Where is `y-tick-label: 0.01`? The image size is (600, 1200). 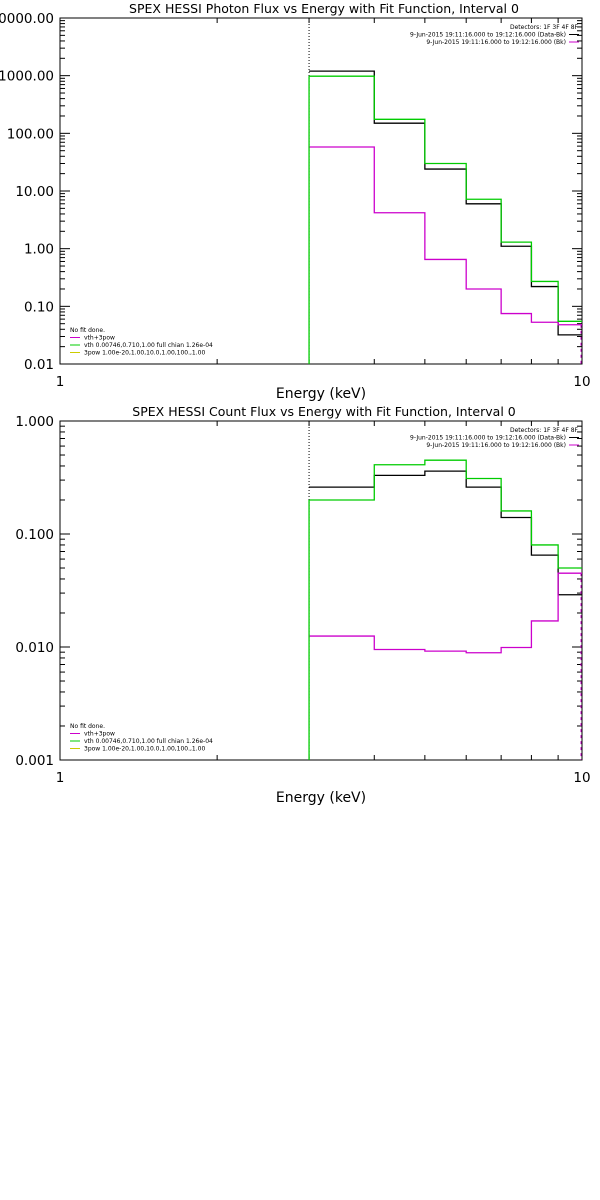
y-tick-label: 0.01 is located at coordinates (39, 365).